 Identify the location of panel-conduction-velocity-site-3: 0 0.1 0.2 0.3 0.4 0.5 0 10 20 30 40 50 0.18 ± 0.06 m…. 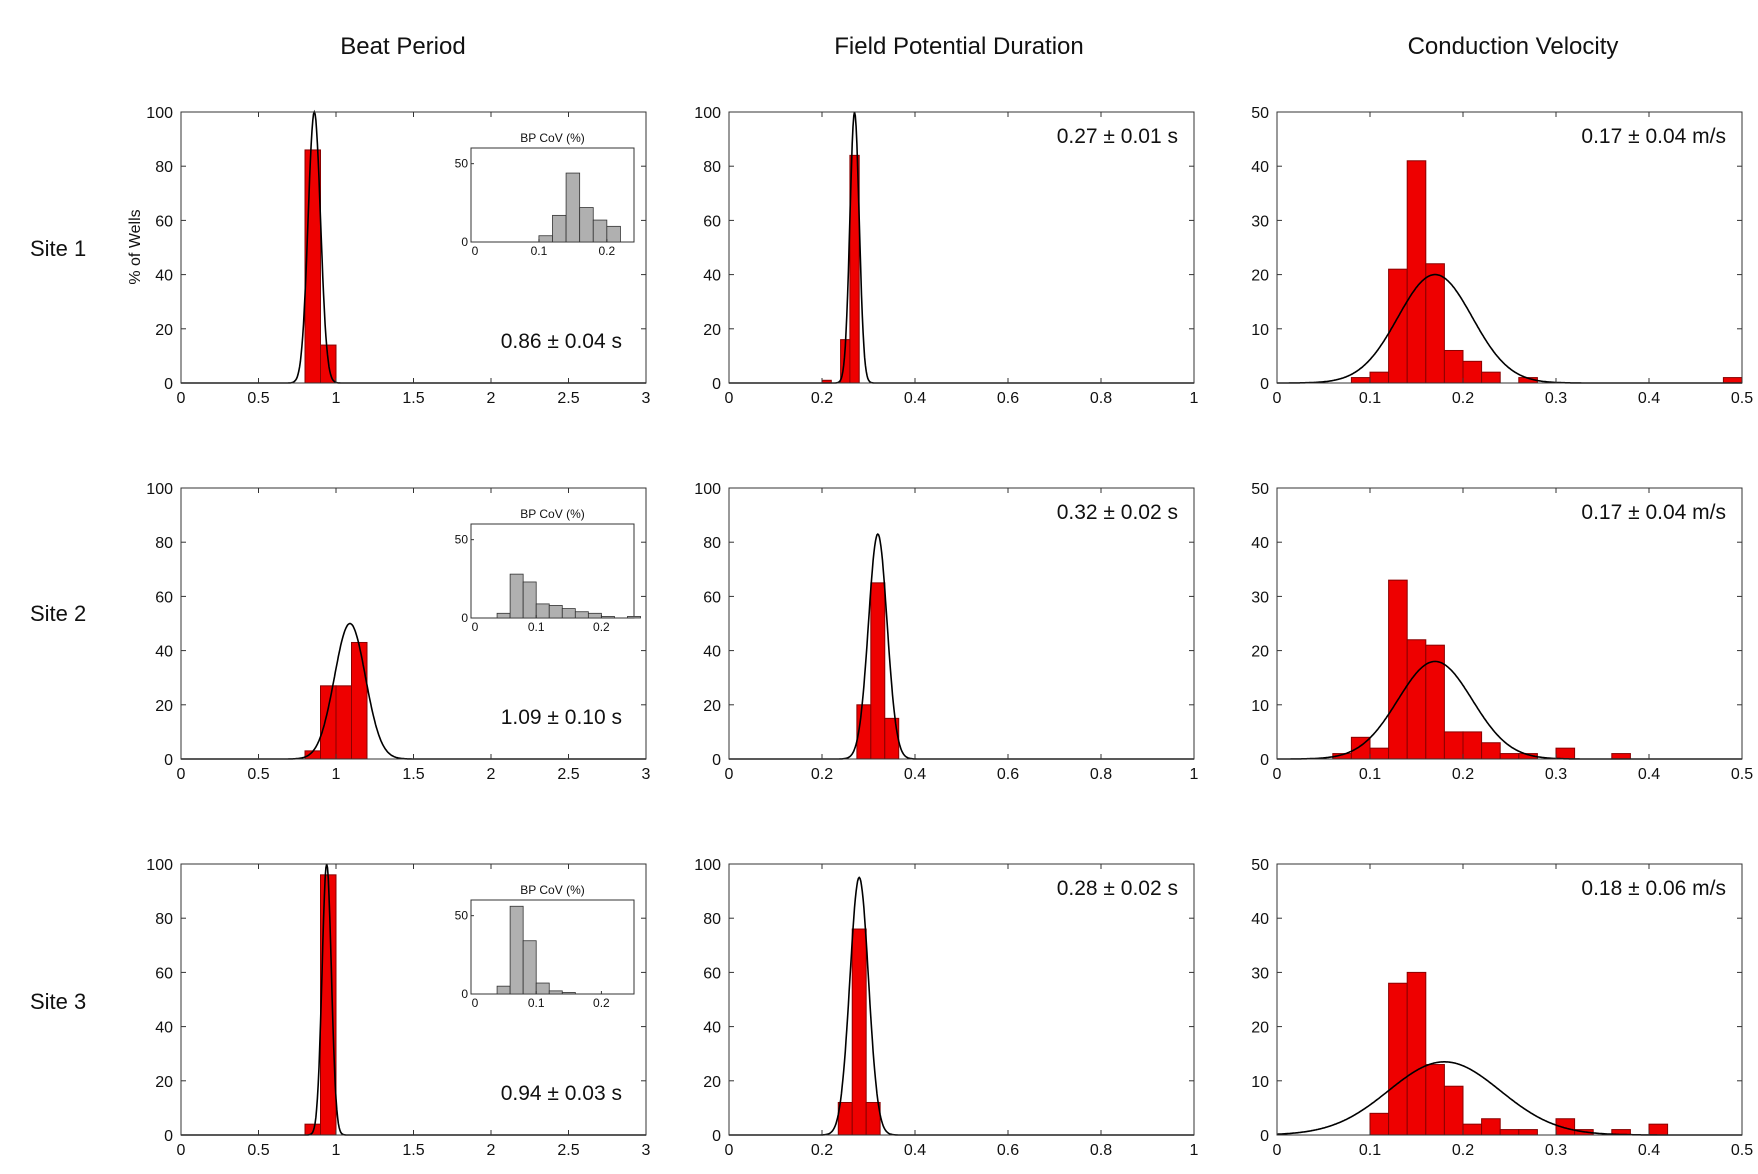
(1502, 1008).